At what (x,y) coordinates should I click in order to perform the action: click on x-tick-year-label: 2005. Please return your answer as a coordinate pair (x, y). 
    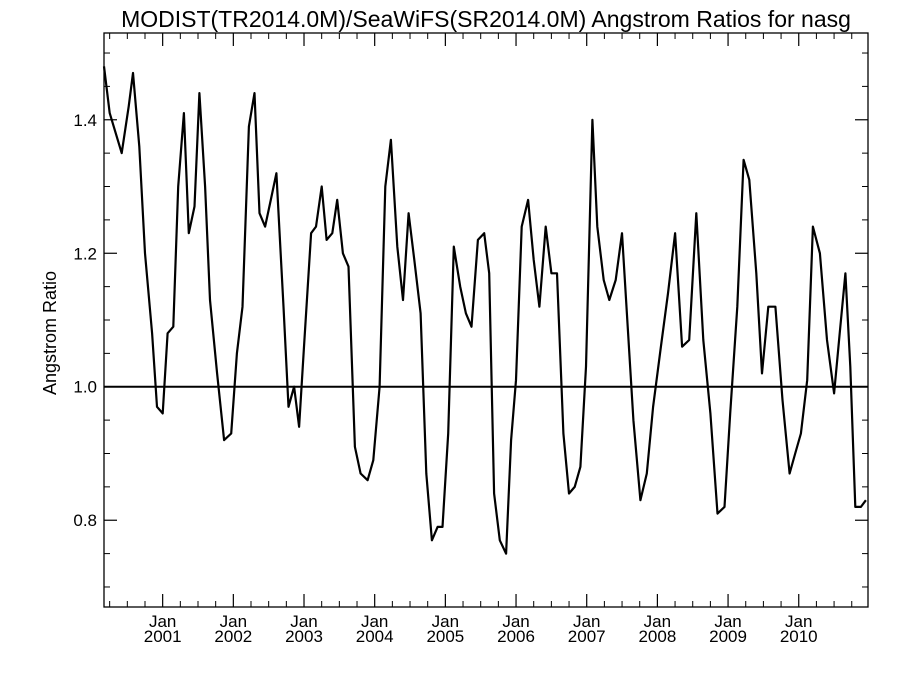
    Looking at the image, I should click on (445, 636).